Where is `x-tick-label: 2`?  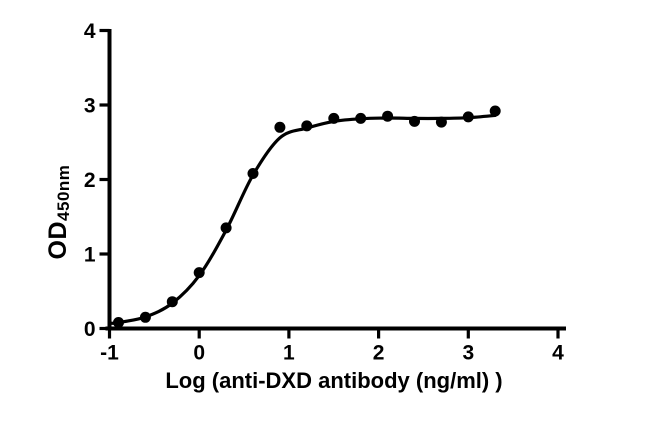 x-tick-label: 2 is located at coordinates (379, 353).